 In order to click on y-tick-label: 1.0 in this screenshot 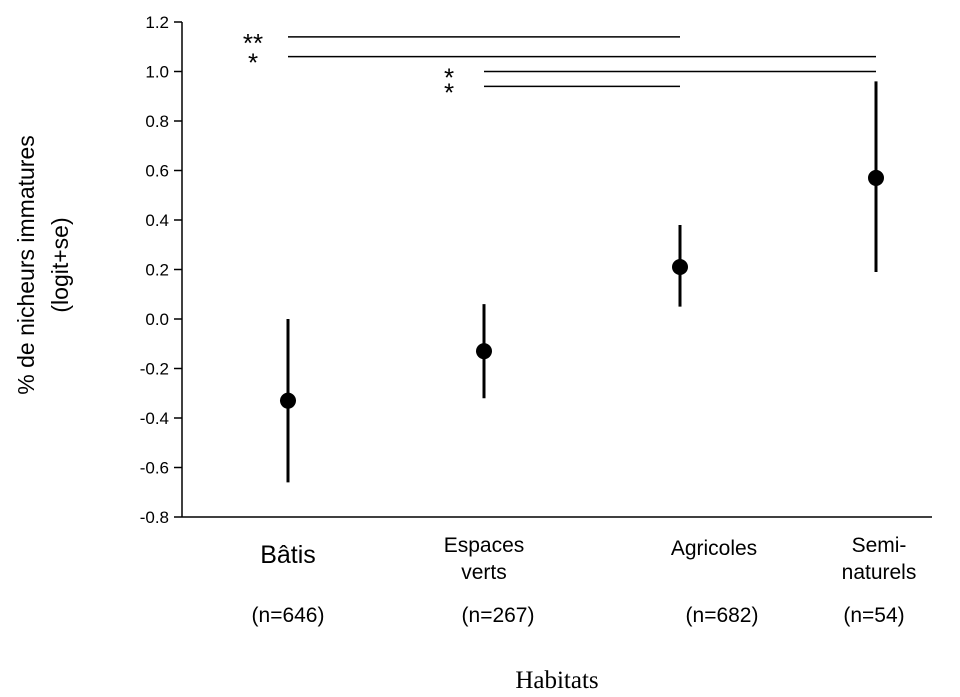, I will do `click(157, 72)`.